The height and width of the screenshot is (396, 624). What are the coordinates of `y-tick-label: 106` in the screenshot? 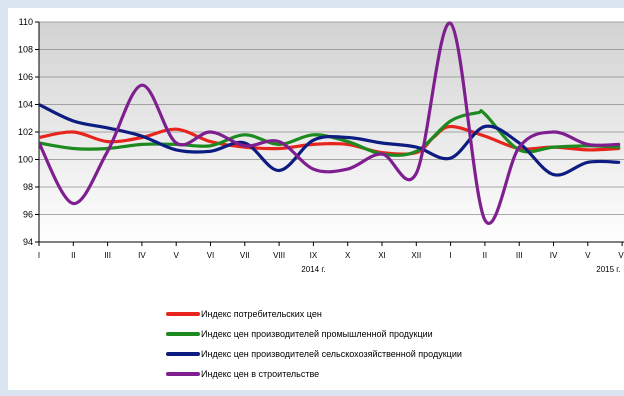 It's located at (25, 77).